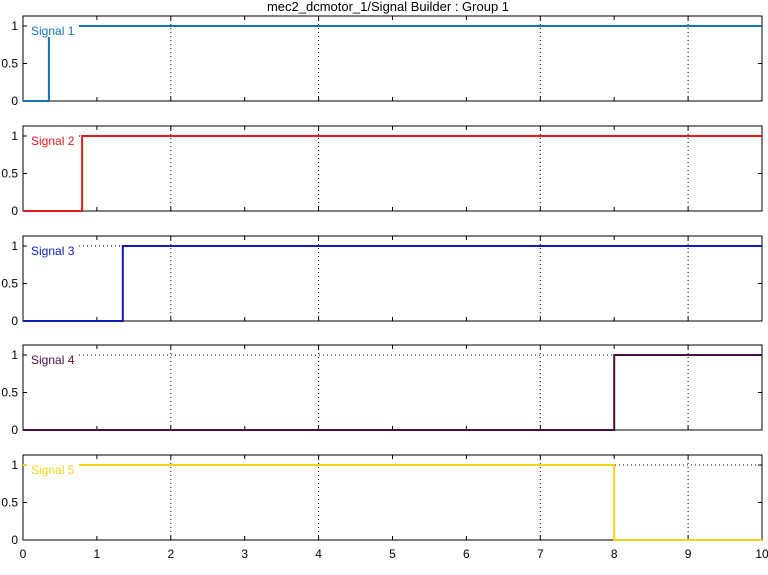 Image resolution: width=768 pixels, height=575 pixels. What do you see at coordinates (388, 7) in the screenshot?
I see `chart-title: mec2_dcmotor_1/Signal Builder : Group 1` at bounding box center [388, 7].